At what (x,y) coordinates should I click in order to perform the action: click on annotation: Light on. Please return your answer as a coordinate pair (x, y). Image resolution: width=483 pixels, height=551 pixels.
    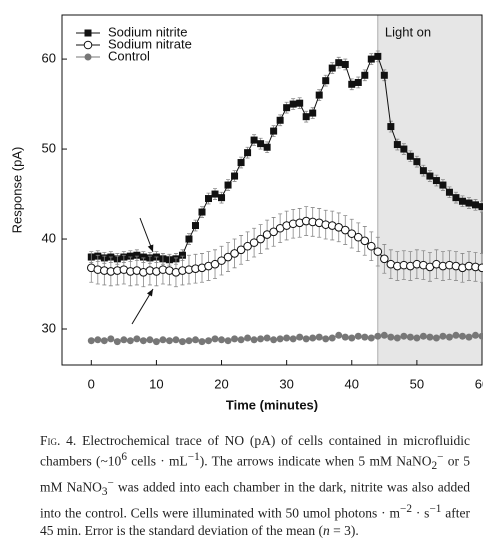
    Looking at the image, I should click on (408, 31).